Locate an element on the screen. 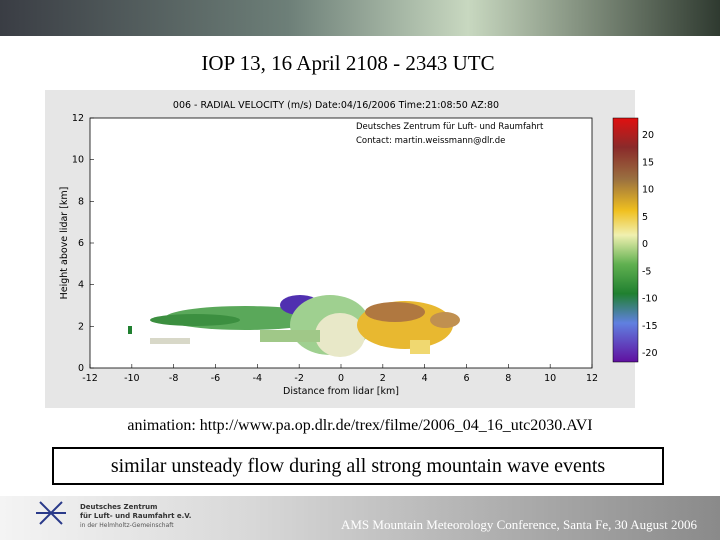 The image size is (720, 540). x-tick-label: -6 is located at coordinates (215, 378).